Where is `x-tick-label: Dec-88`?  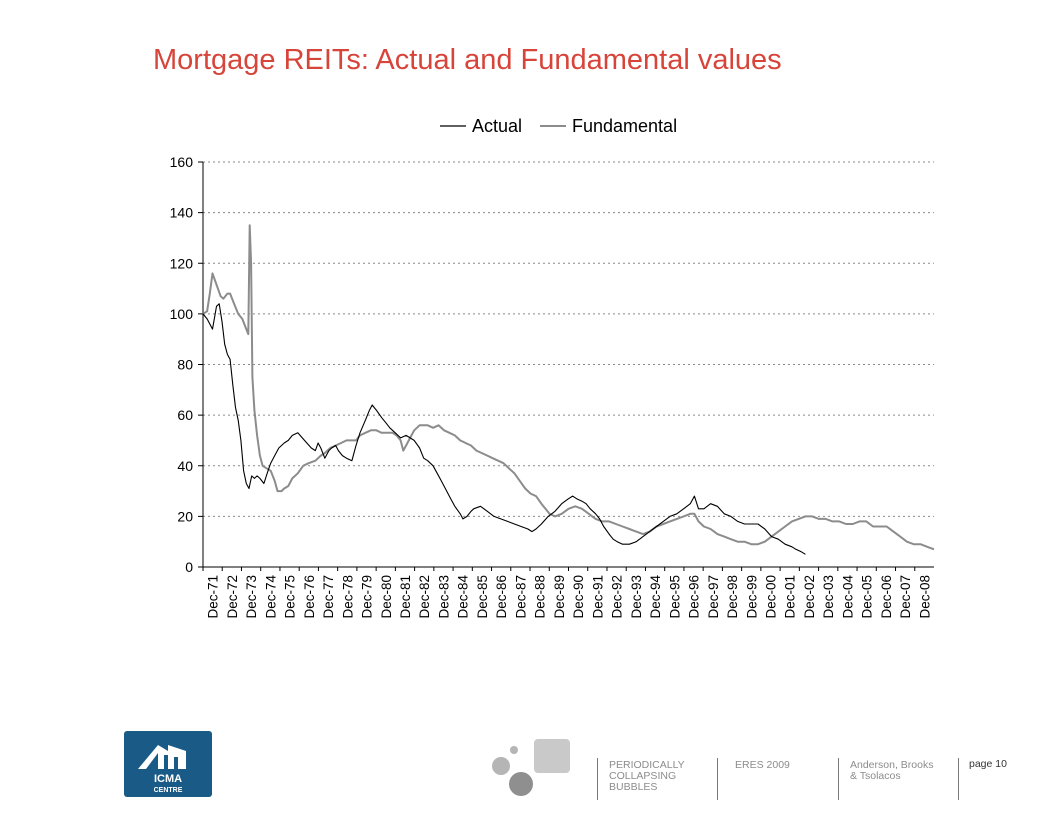 x-tick-label: Dec-88 is located at coordinates (540, 597).